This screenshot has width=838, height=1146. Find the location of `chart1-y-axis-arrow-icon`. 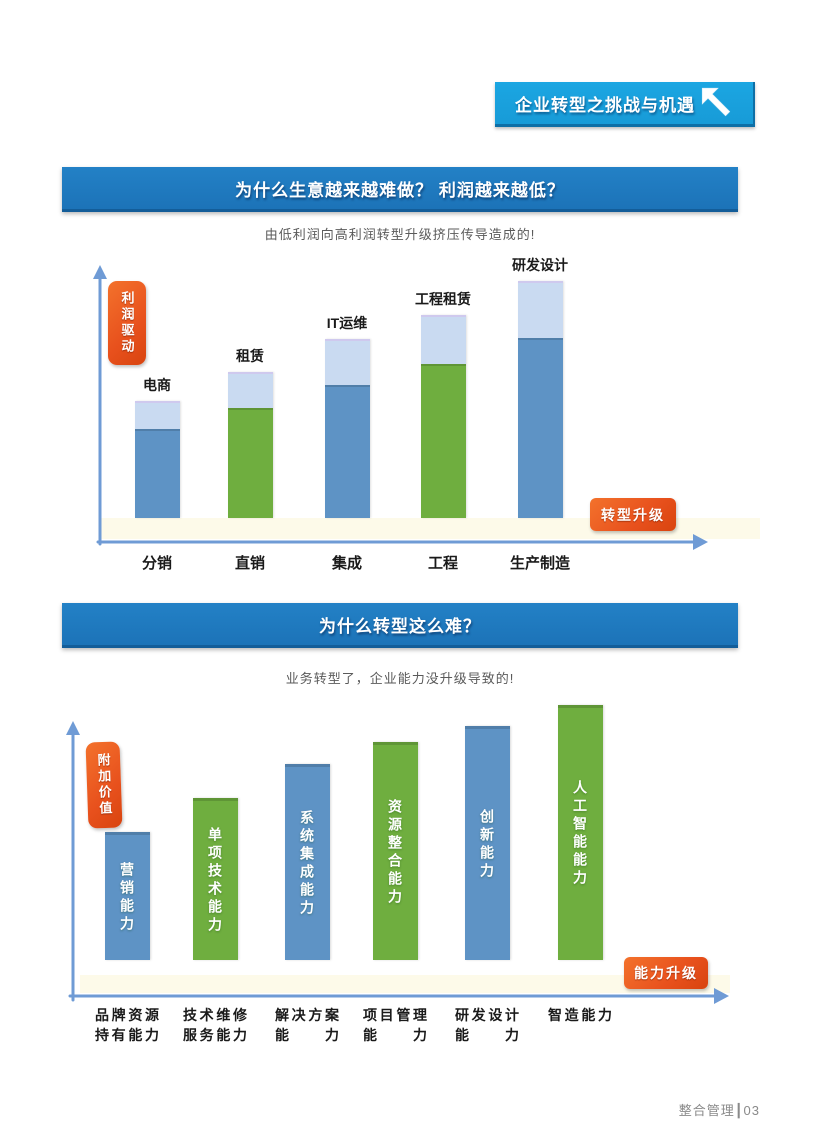

chart1-y-axis-arrow-icon is located at coordinates (100, 272).